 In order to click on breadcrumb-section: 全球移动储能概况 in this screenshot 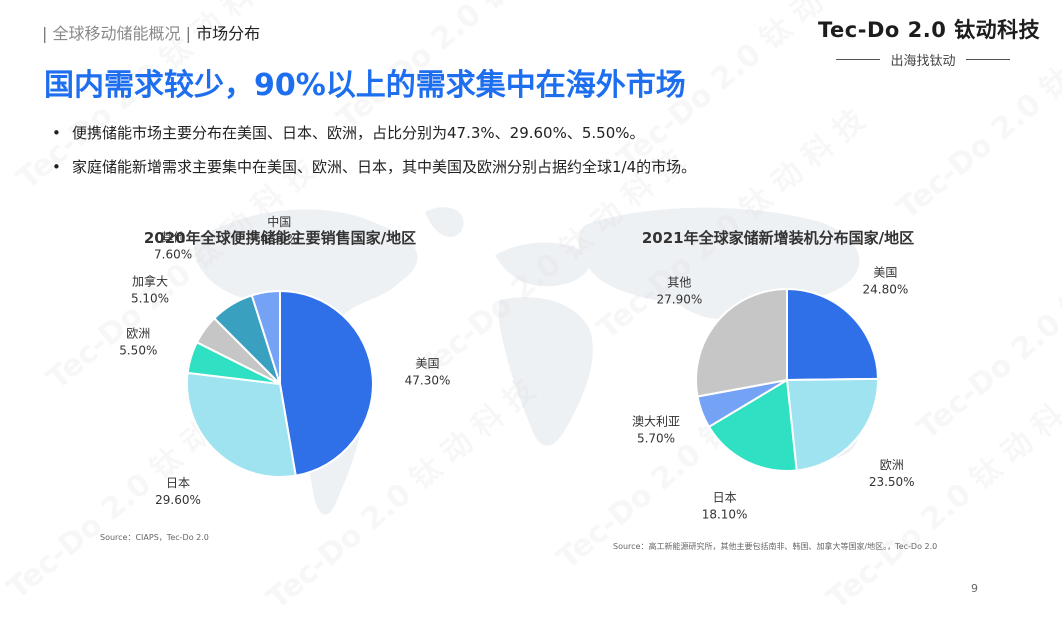, I will do `click(116, 33)`.